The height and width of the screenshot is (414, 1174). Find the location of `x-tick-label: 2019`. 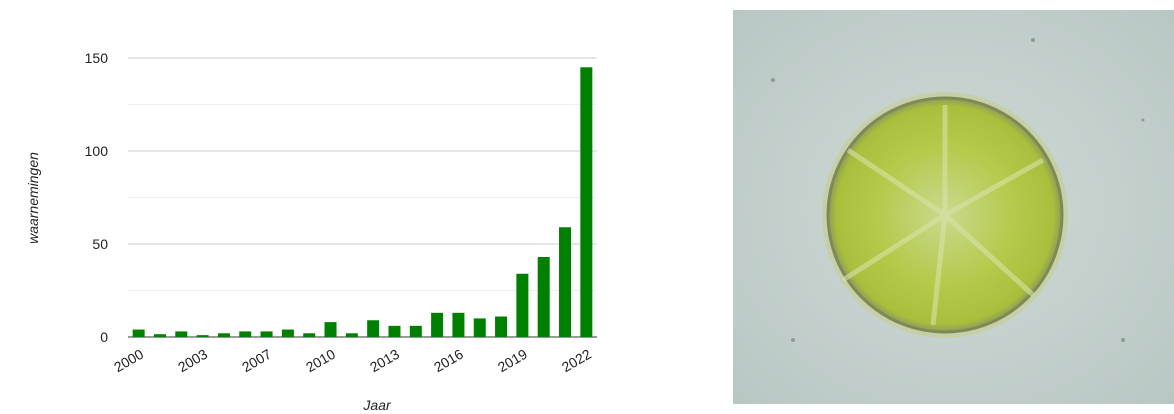

x-tick-label: 2019 is located at coordinates (512, 361).